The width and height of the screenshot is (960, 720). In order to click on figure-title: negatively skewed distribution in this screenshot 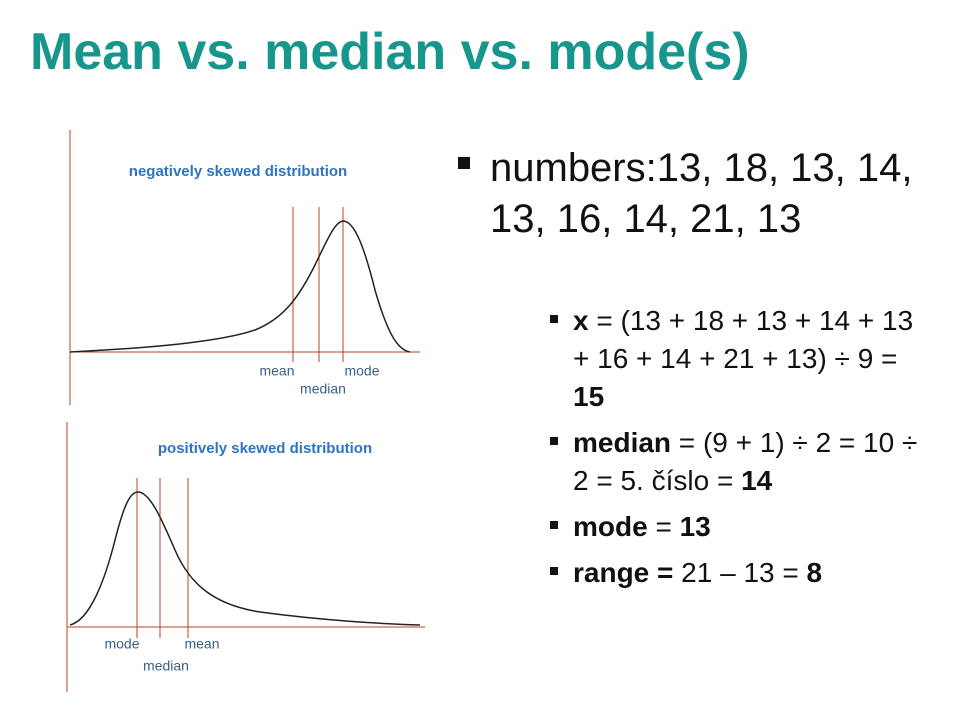, I will do `click(238, 171)`.